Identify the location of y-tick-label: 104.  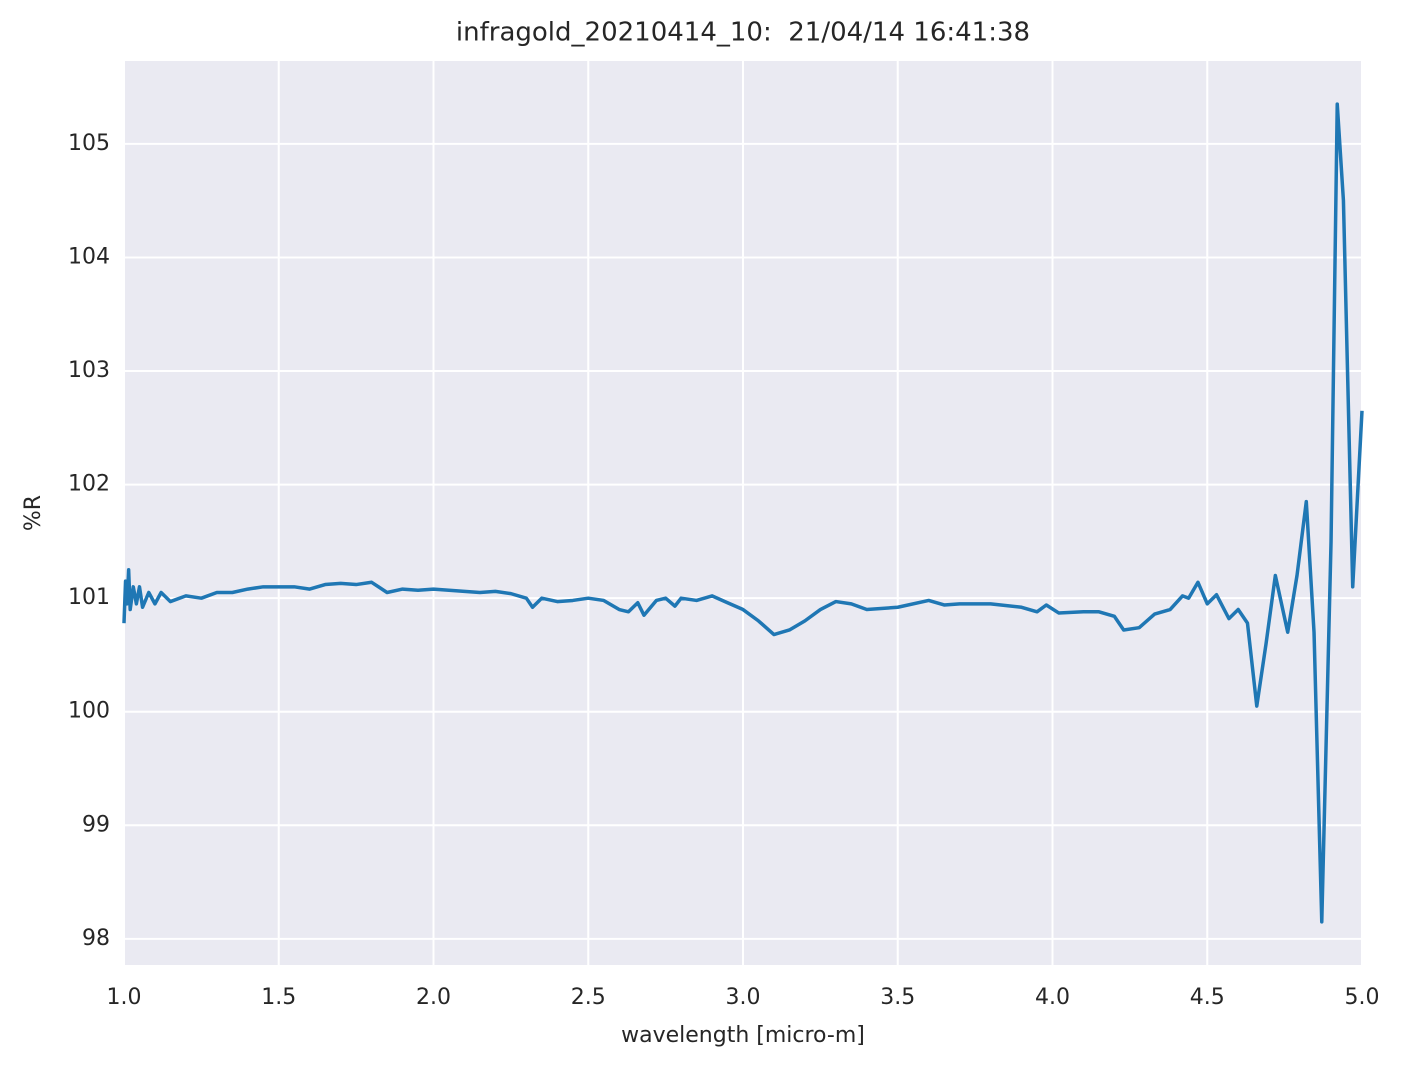
(89, 256).